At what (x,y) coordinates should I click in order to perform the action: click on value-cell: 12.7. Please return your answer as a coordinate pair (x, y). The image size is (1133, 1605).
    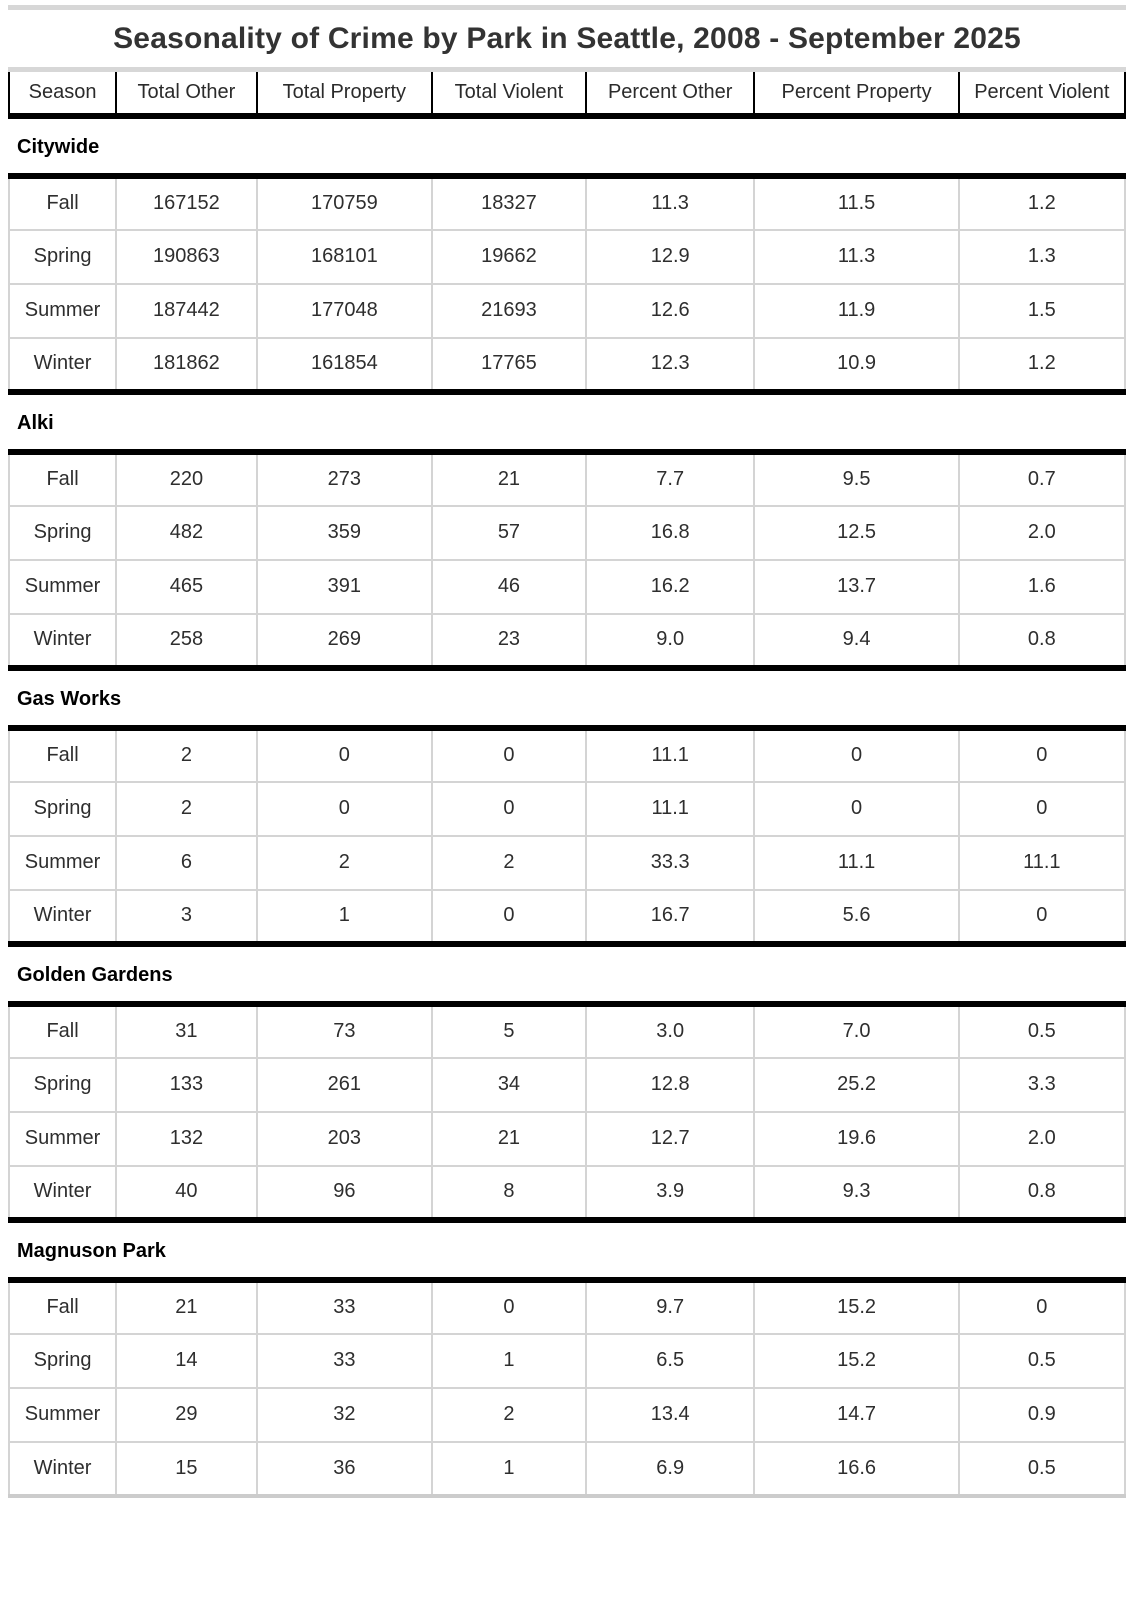
    Looking at the image, I should click on (670, 1138).